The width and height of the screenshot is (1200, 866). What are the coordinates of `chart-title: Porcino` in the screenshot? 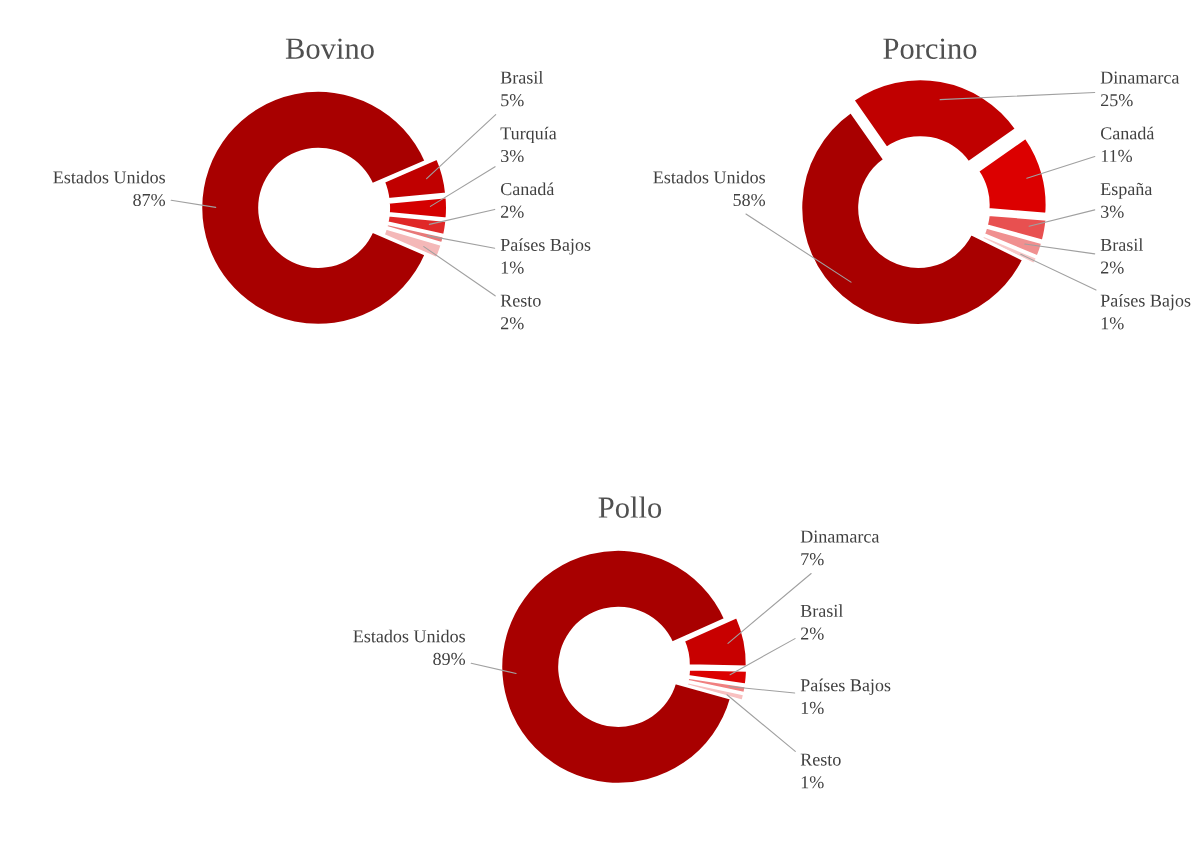 It's located at (930, 48).